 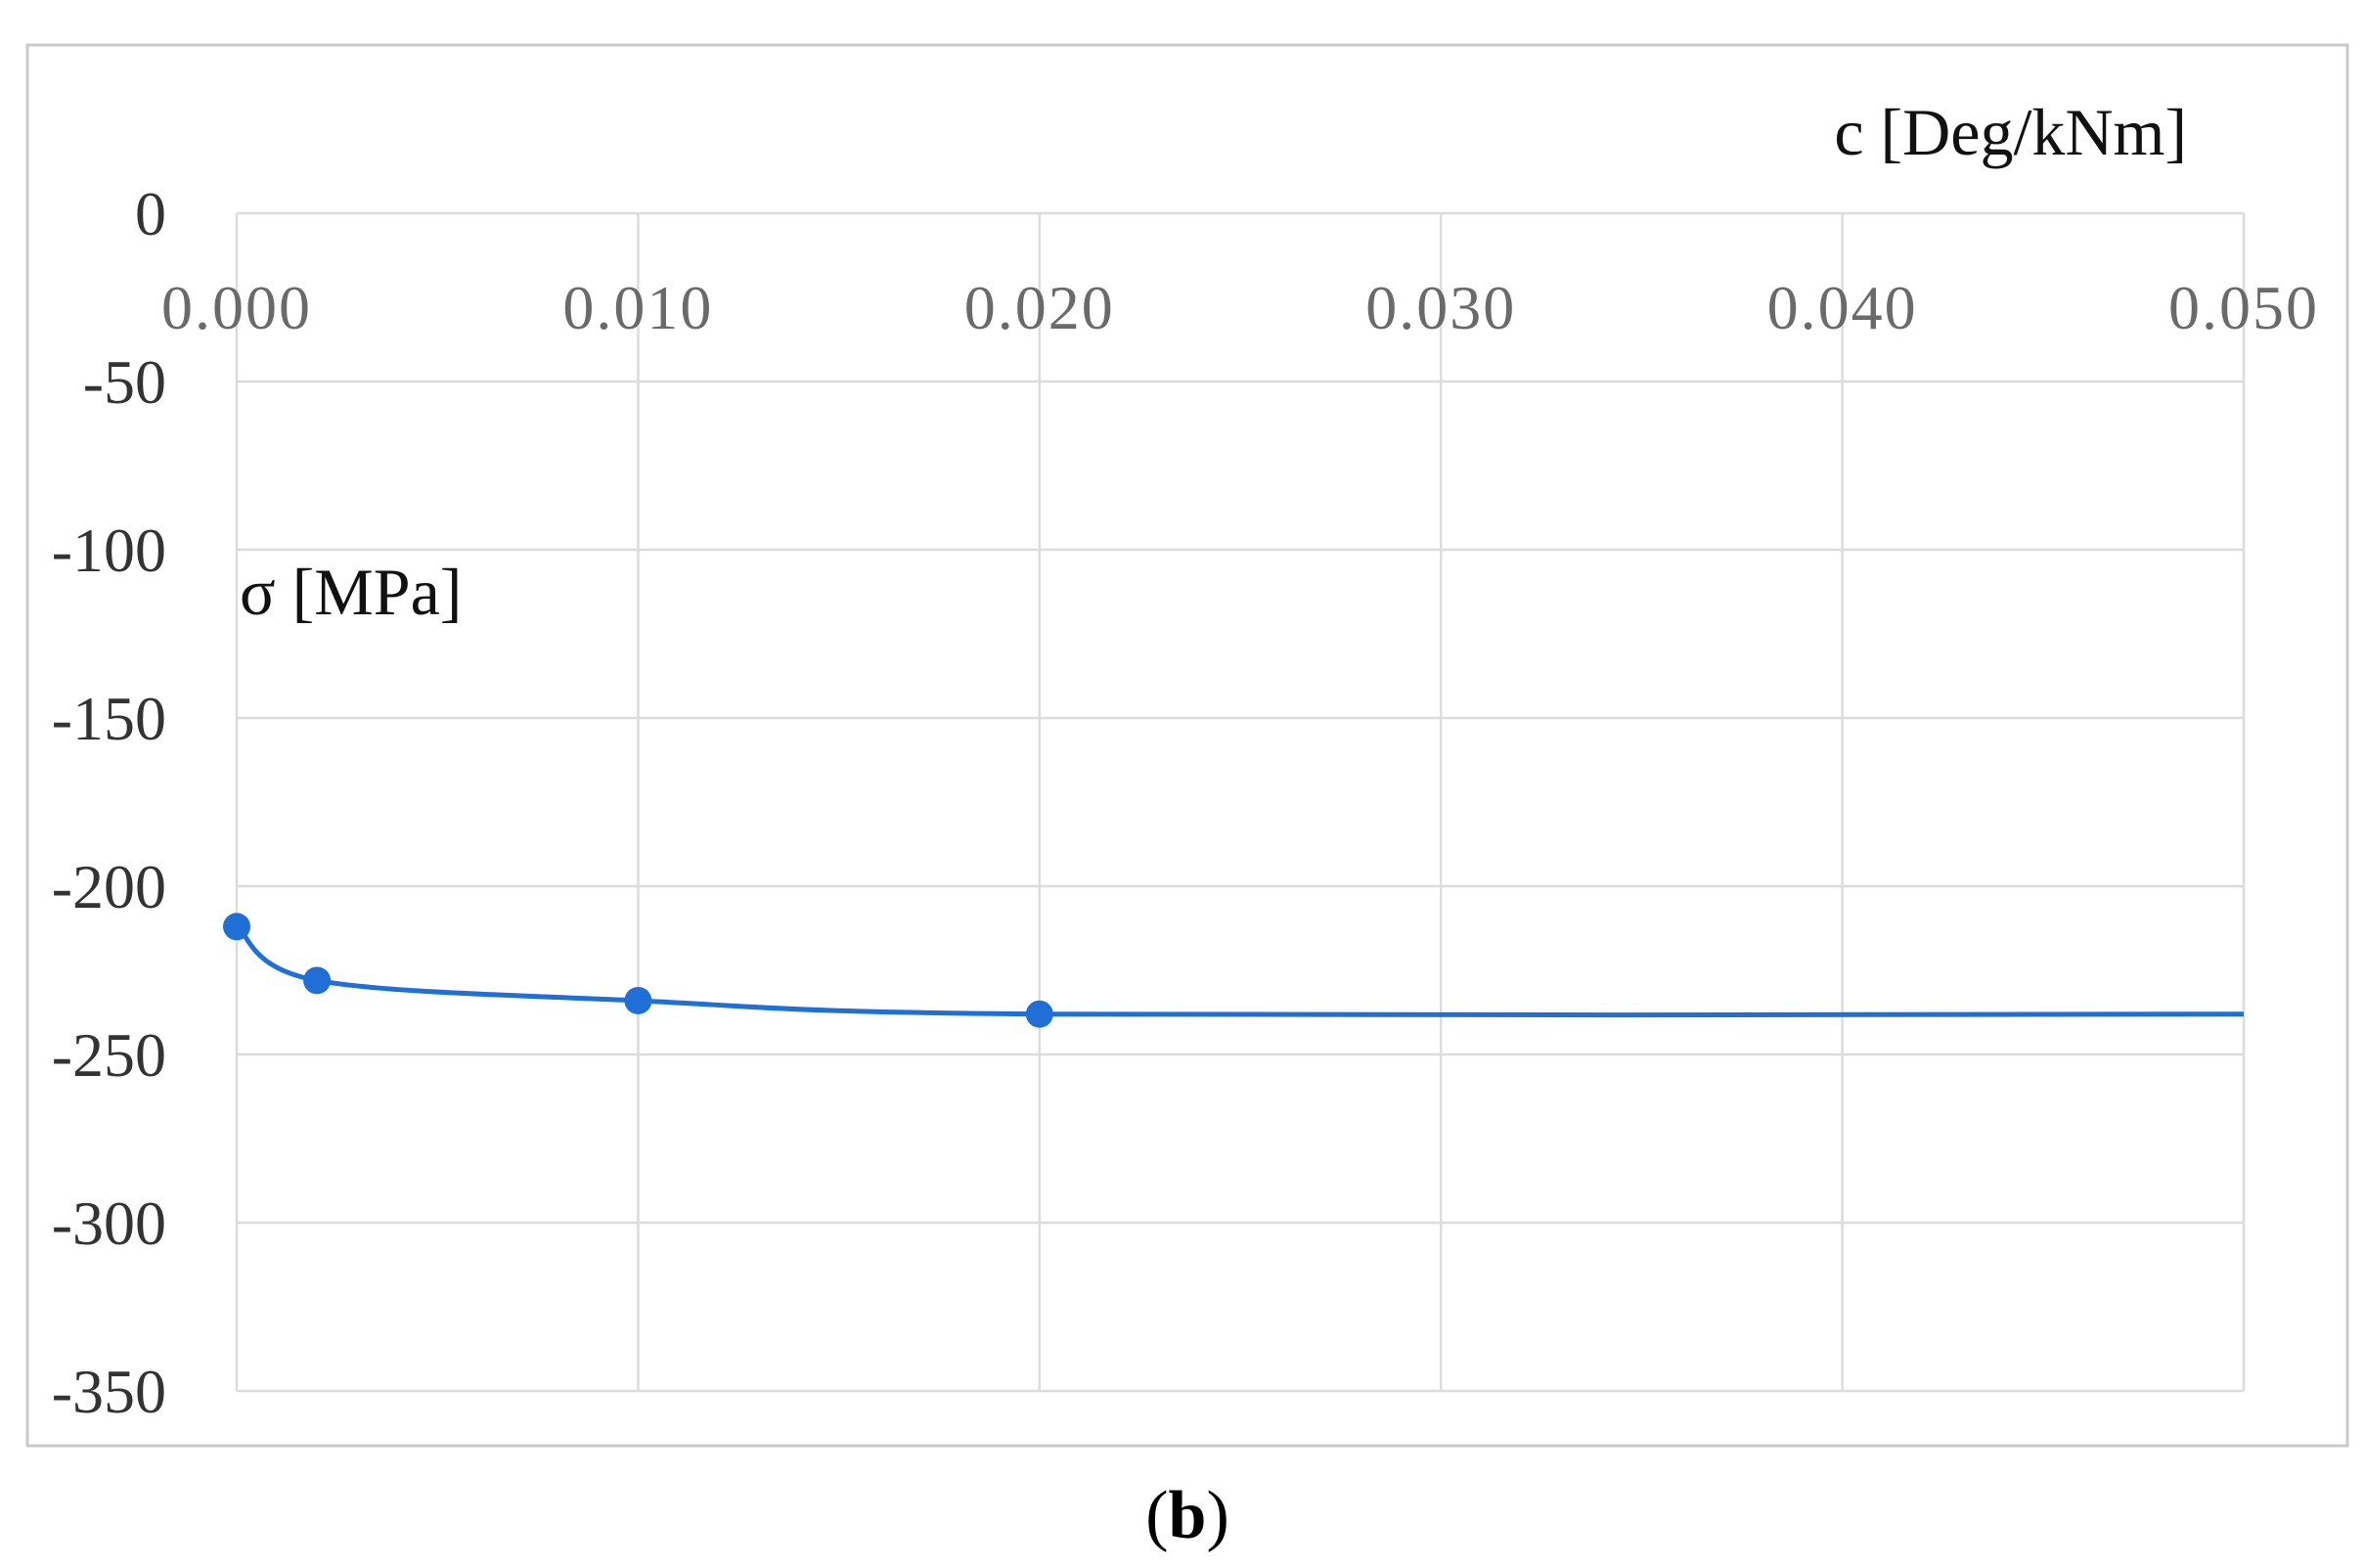 I want to click on series-line, so click(x=1240, y=971).